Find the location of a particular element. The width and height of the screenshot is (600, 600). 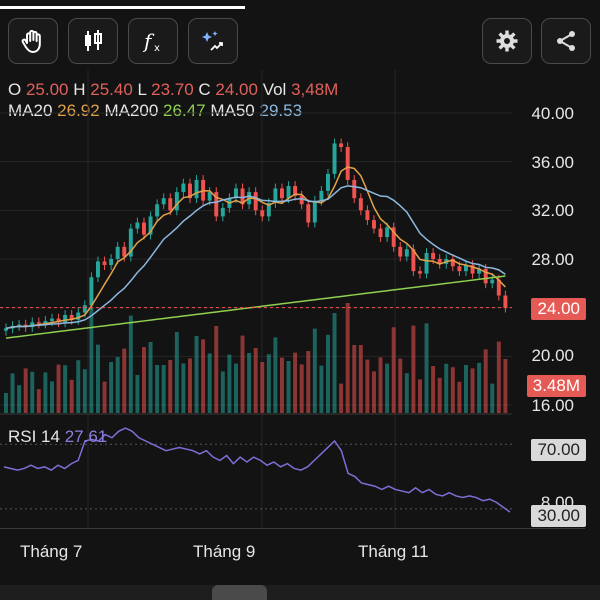

gear-icon is located at coordinates (507, 41).